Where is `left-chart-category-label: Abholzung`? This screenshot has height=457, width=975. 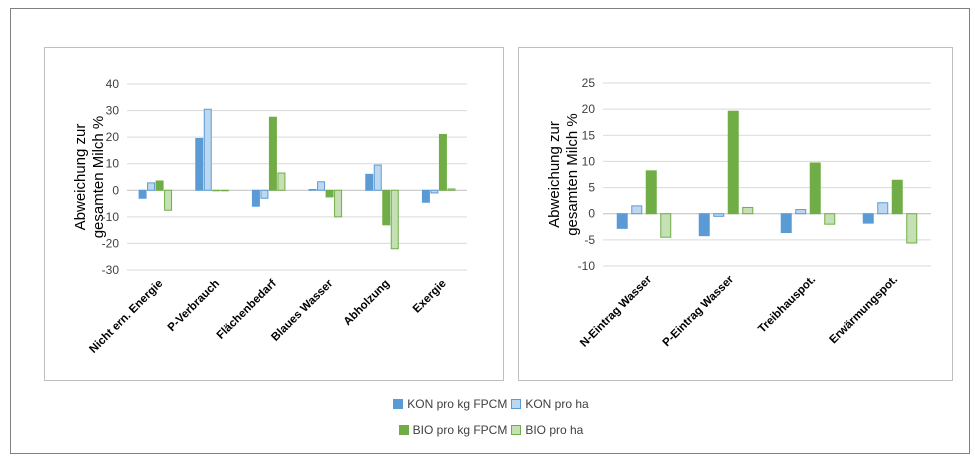 left-chart-category-label: Abholzung is located at coordinates (367, 303).